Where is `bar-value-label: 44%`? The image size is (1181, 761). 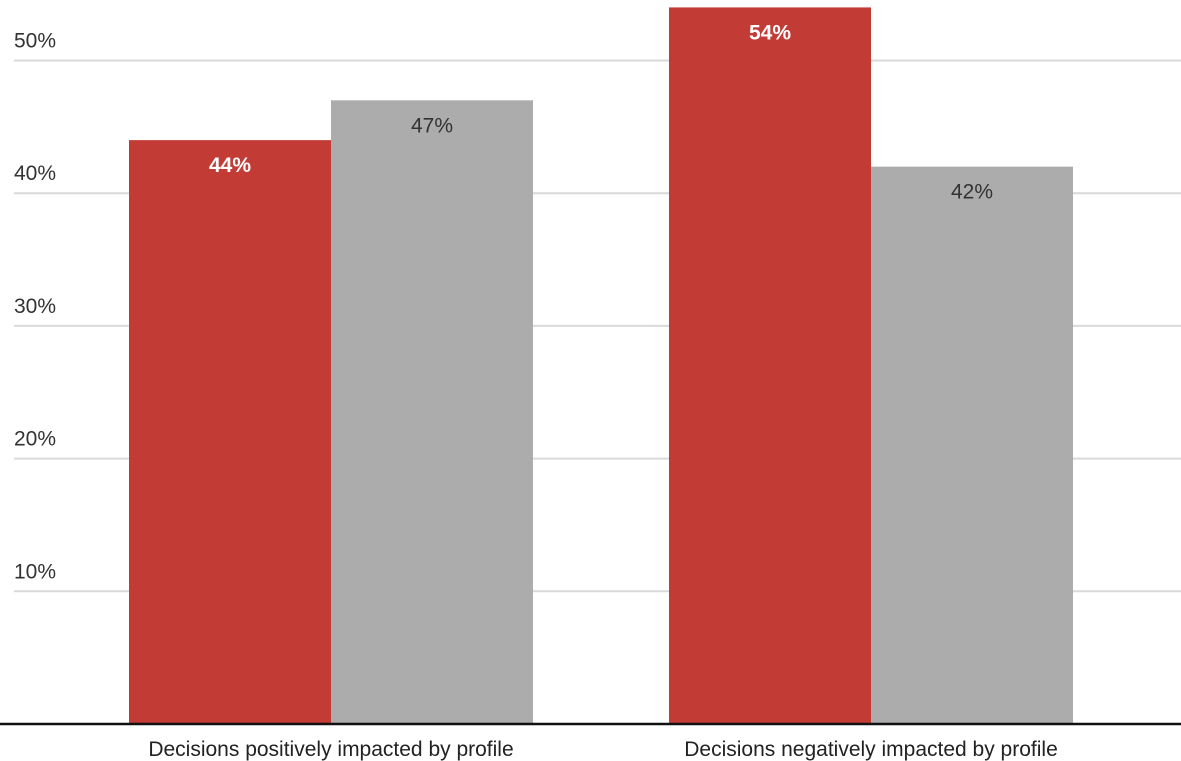
bar-value-label: 44% is located at coordinates (230, 165).